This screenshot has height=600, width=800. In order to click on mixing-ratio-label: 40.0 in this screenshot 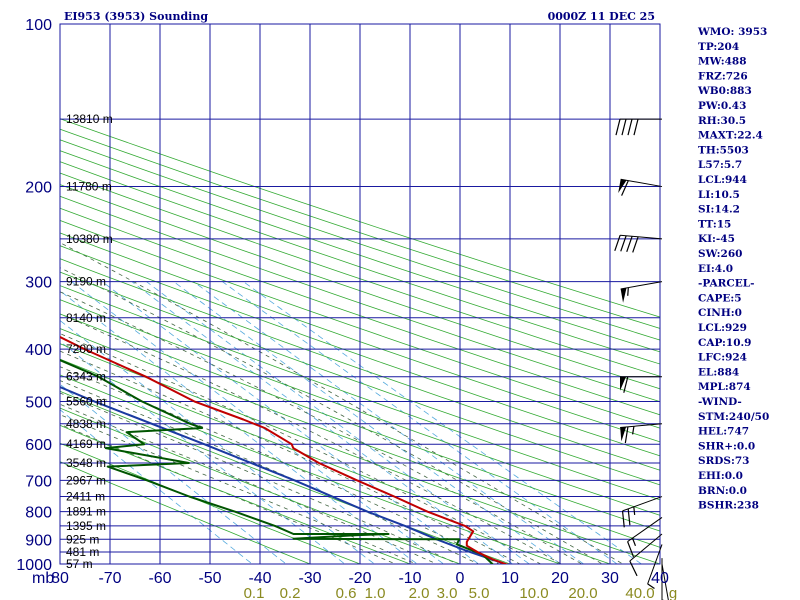, I will do `click(639, 592)`.